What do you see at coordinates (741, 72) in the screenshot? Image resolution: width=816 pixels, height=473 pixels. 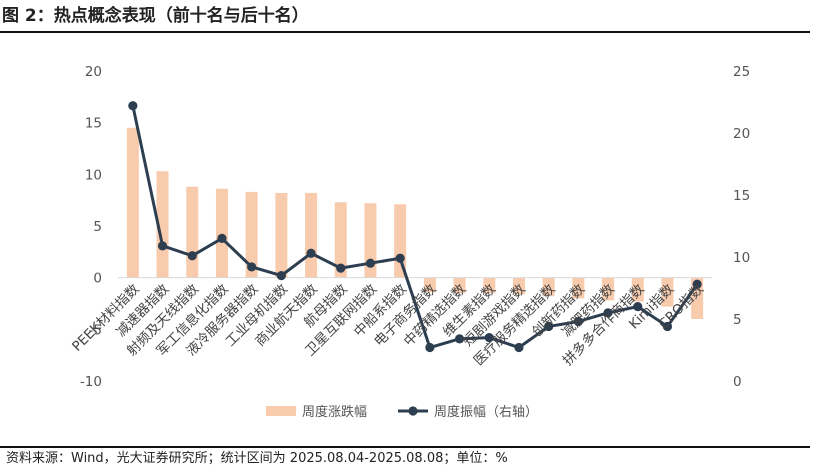 I see `right-tick-label: 25` at bounding box center [741, 72].